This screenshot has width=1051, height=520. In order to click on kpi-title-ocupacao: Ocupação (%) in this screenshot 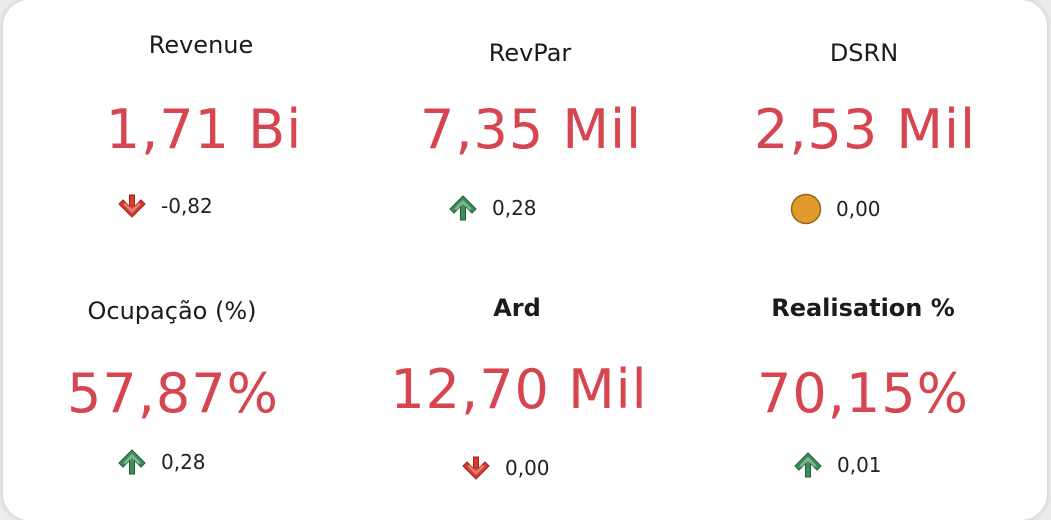, I will do `click(172, 311)`.